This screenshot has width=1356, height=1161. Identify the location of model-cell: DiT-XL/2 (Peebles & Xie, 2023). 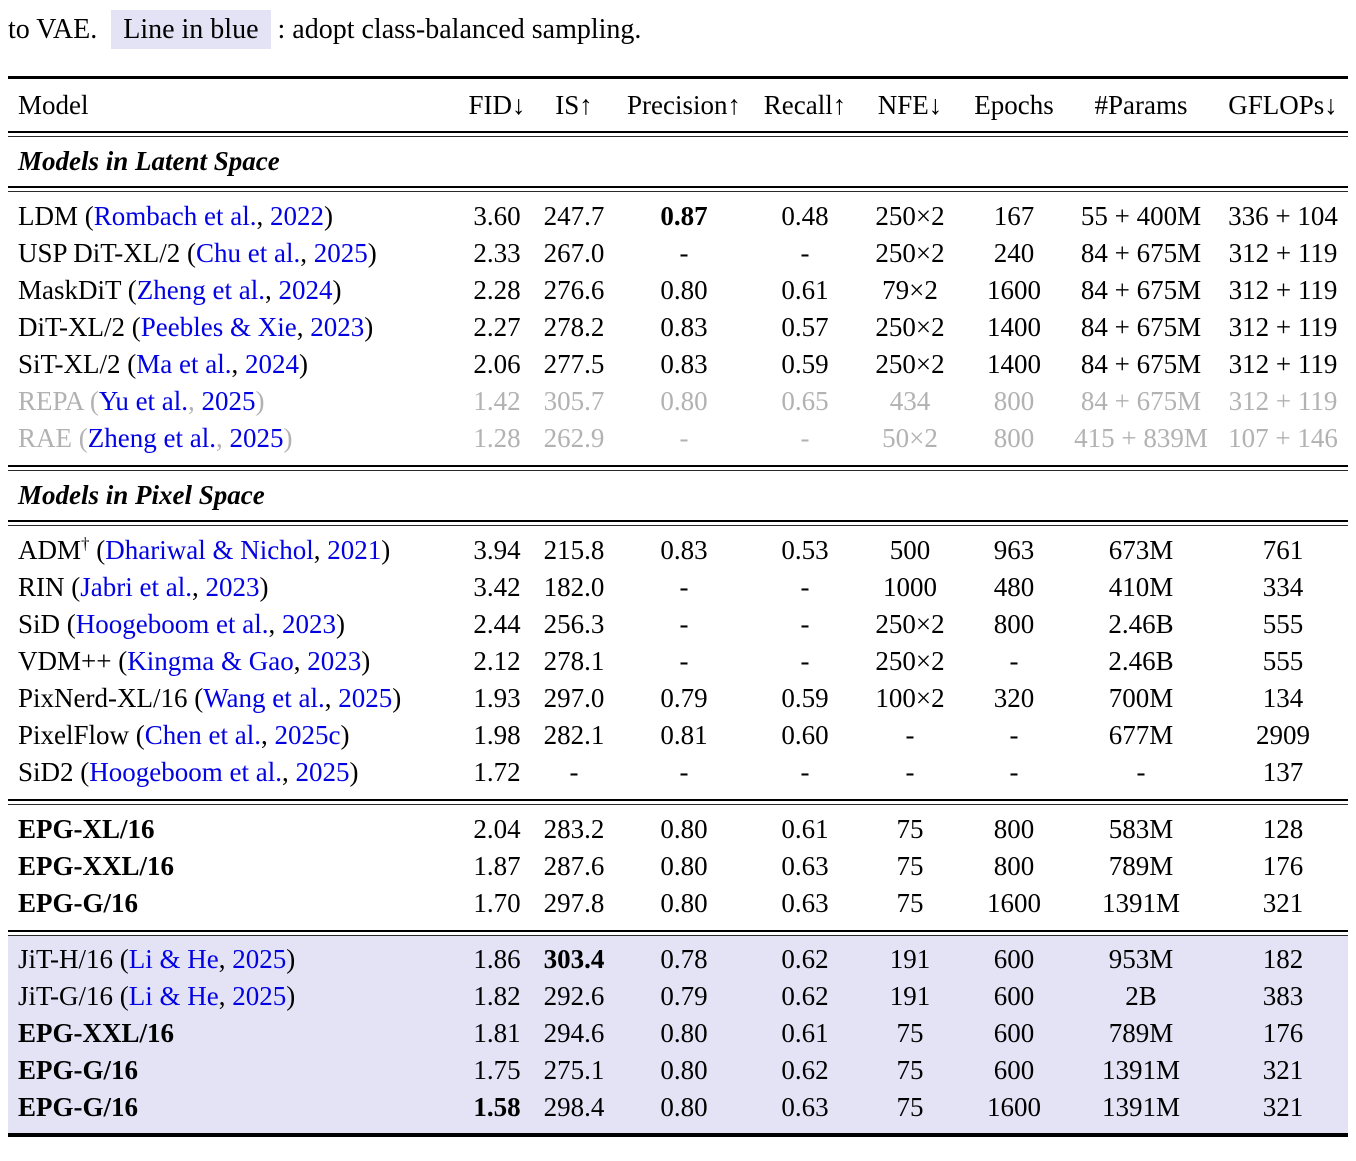
(234, 327).